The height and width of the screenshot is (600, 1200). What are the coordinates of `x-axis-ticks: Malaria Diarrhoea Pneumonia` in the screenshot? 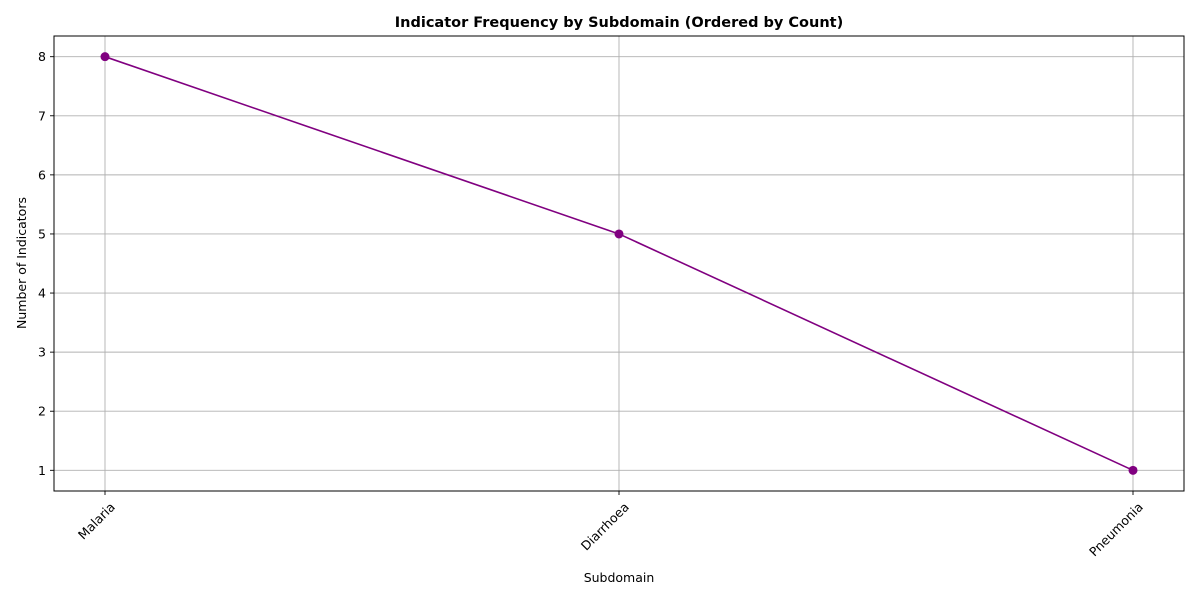 It's located at (610, 525).